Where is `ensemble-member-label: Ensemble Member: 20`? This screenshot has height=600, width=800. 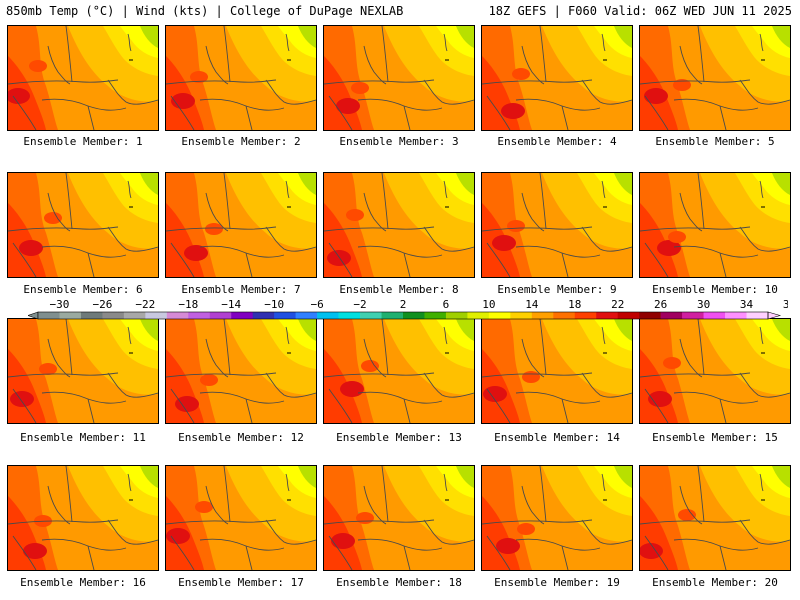 ensemble-member-label: Ensemble Member: 20 is located at coordinates (715, 582).